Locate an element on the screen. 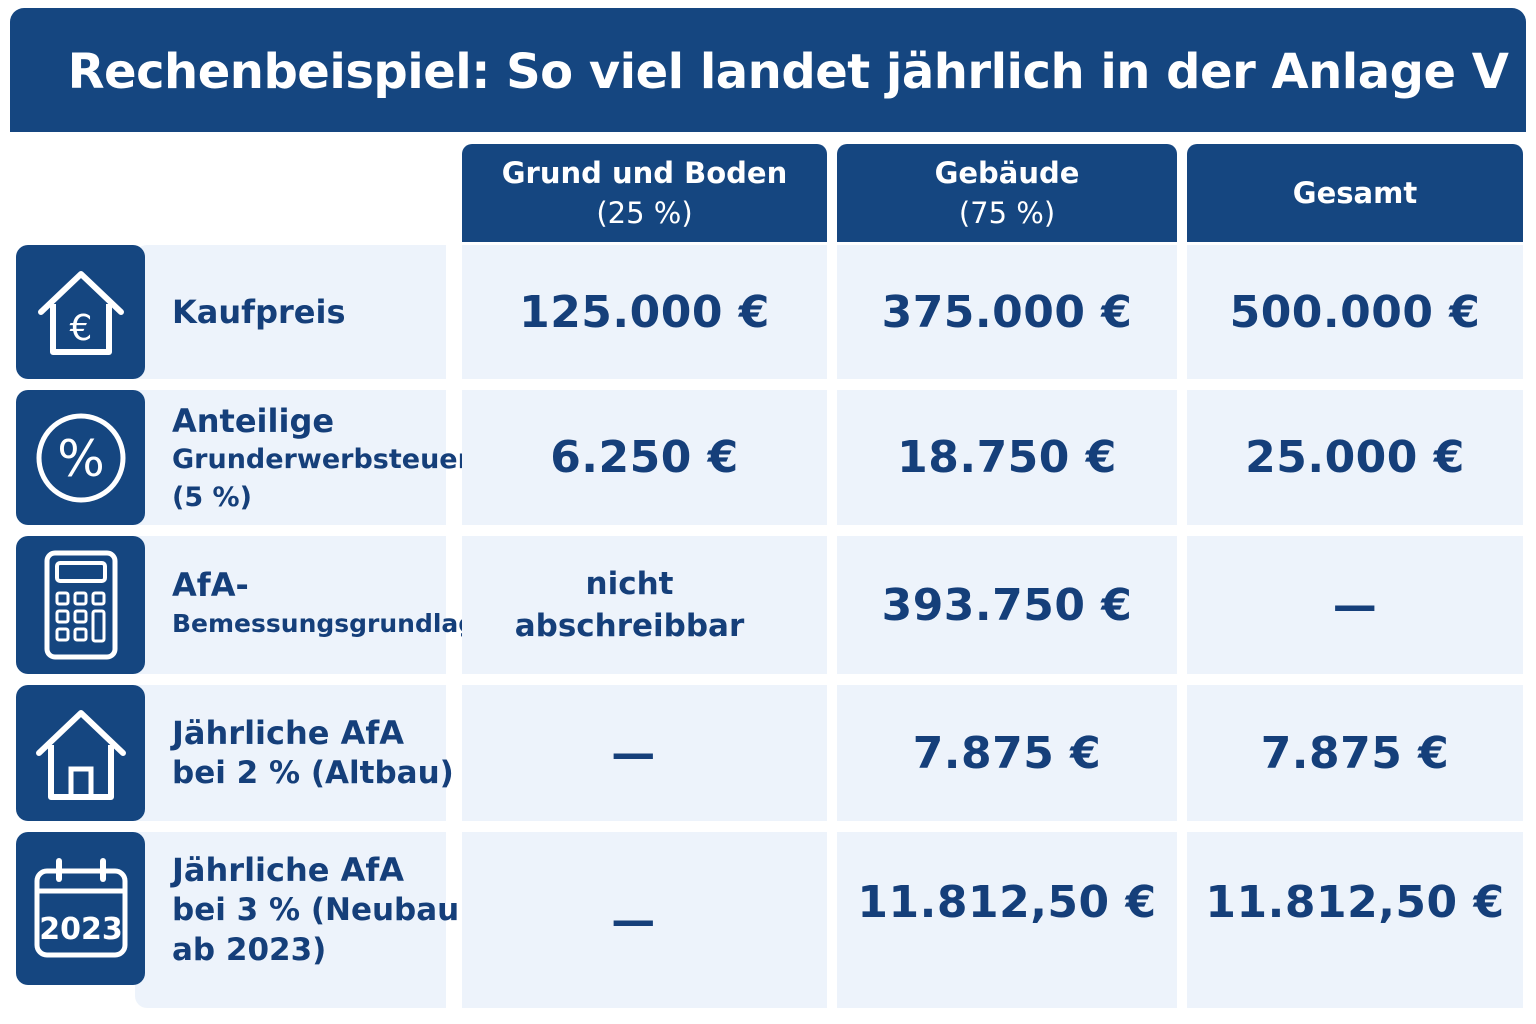 The image size is (1536, 1024). calendar-year-text: 2023 is located at coordinates (81, 929).